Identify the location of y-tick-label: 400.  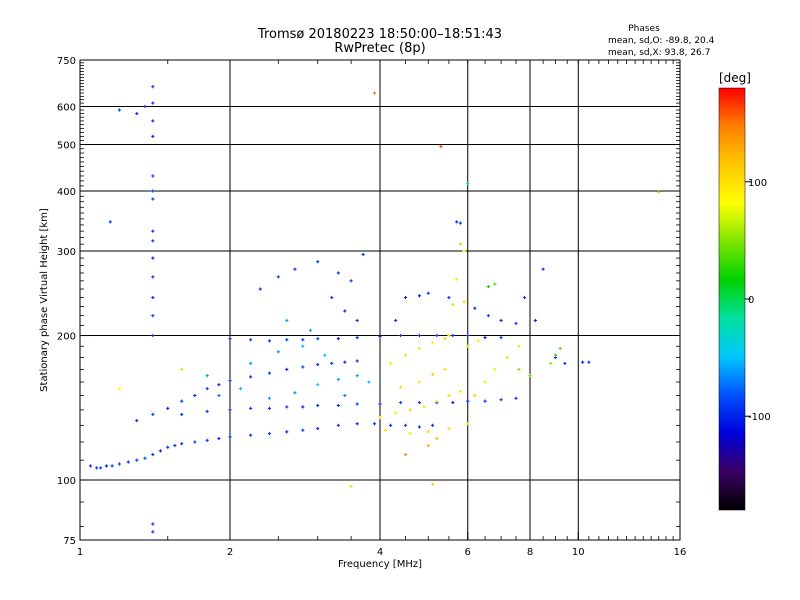
(66, 192).